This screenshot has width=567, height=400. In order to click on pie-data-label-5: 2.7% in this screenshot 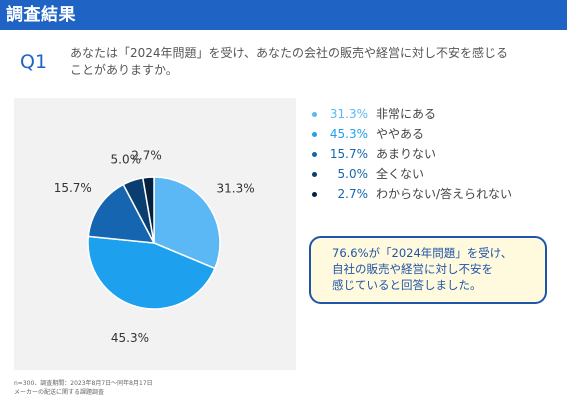, I will do `click(146, 155)`.